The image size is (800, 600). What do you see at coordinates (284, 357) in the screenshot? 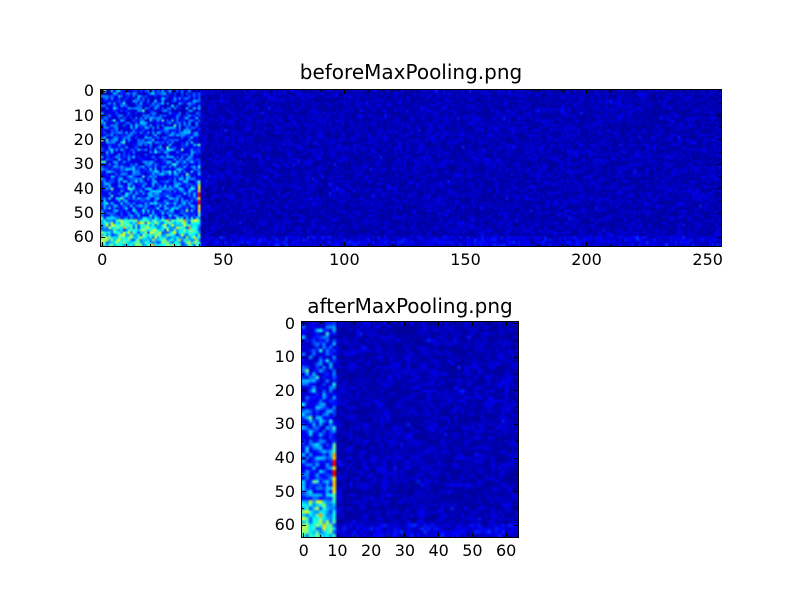
I see `y-tick-label: 10` at bounding box center [284, 357].